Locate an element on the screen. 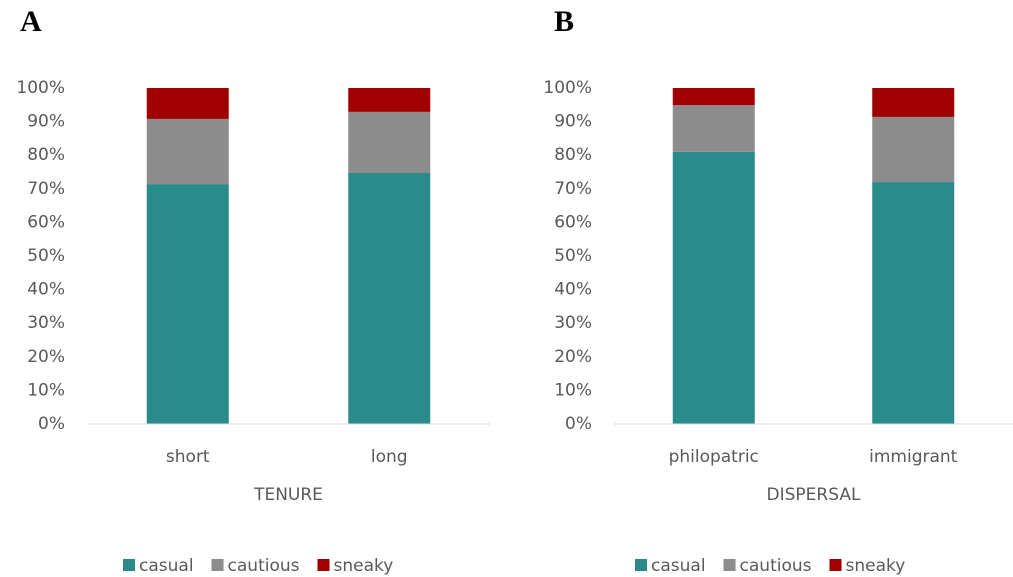 Image resolution: width=1013 pixels, height=577 pixels. x-axis-title: DISPERSAL is located at coordinates (814, 495).